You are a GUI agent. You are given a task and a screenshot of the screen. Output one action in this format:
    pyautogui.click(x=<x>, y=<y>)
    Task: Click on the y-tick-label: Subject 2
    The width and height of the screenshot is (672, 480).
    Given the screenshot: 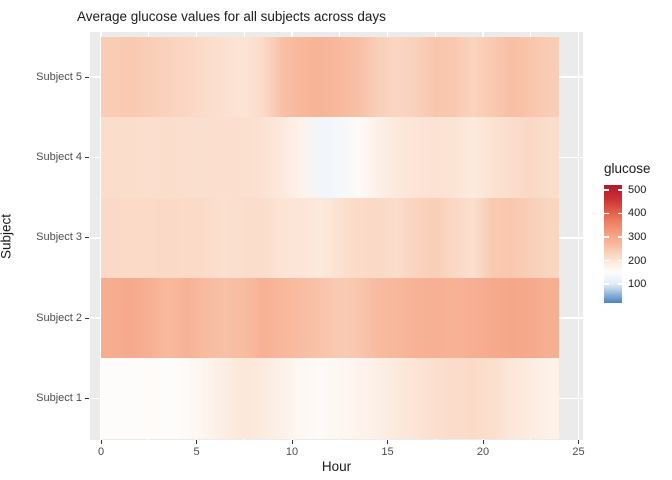 What is the action you would take?
    pyautogui.click(x=59, y=317)
    